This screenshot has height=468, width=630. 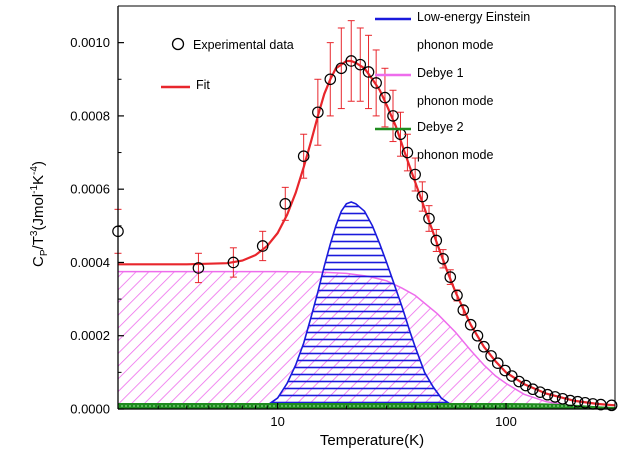 I want to click on debye2-area, so click(x=366, y=406).